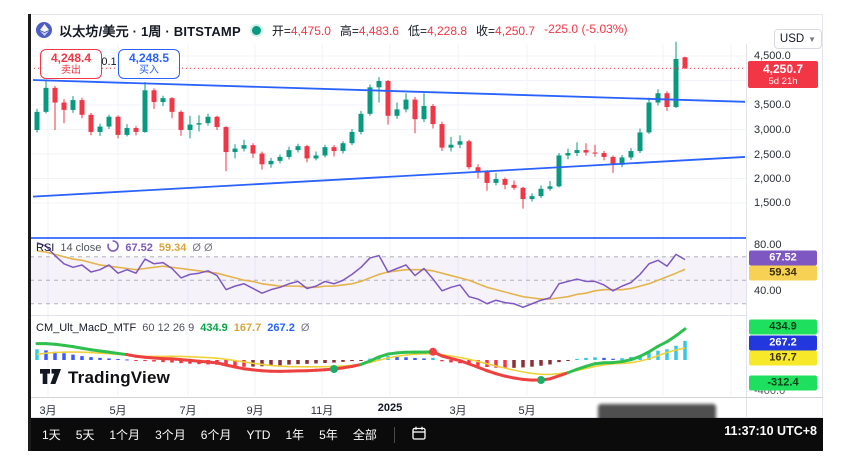 The image size is (851, 475). Describe the element at coordinates (301, 30) in the screenshot. I see `ohlc-item: 开=4,475.0` at that location.